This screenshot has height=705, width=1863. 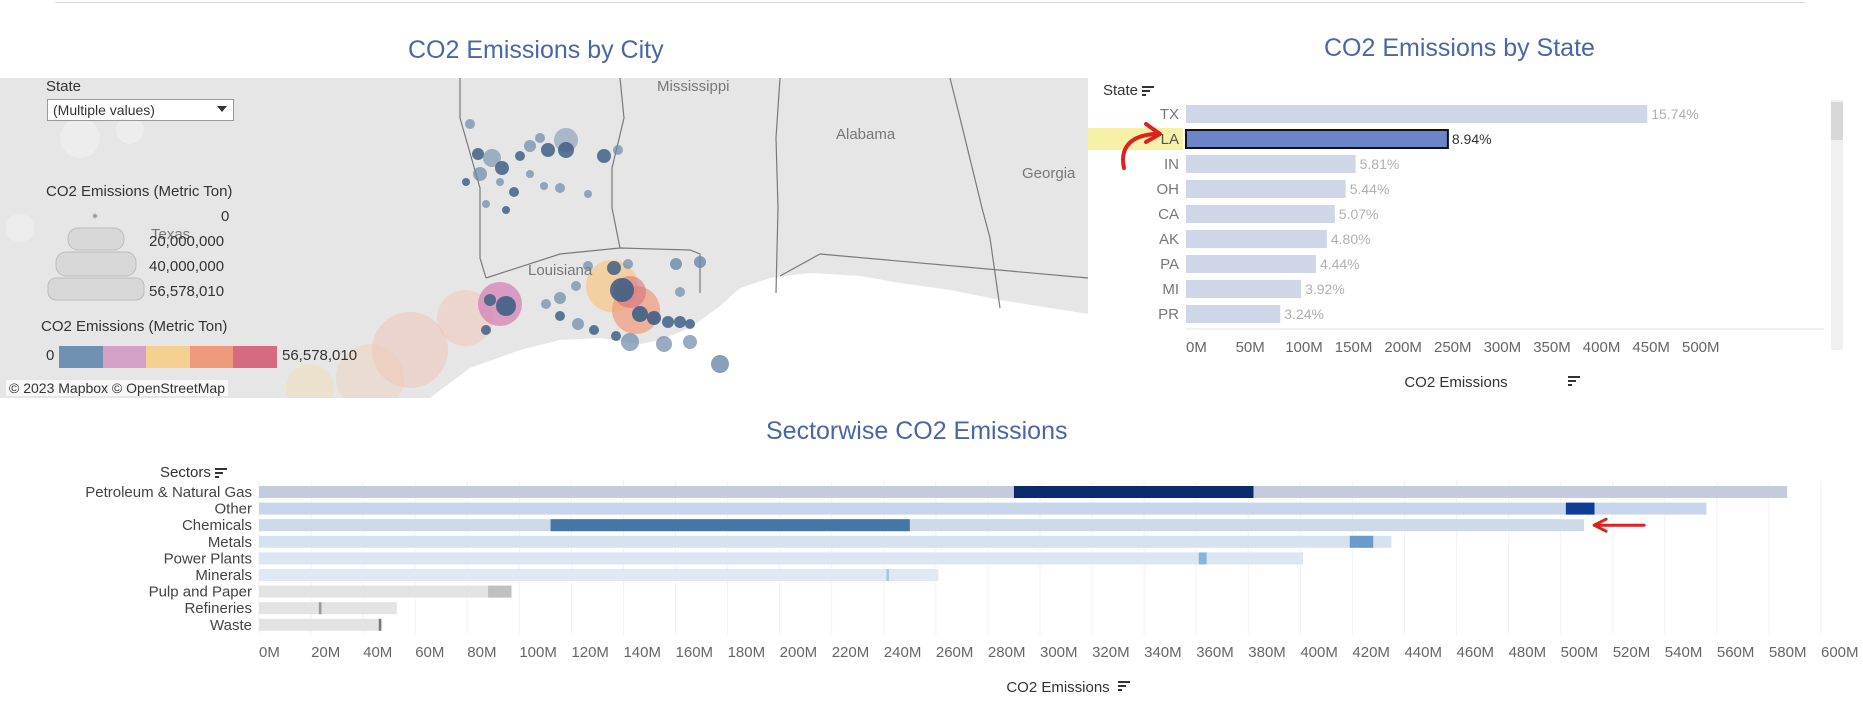 I want to click on sector-x-tick-label: 520M, so click(x=1632, y=652).